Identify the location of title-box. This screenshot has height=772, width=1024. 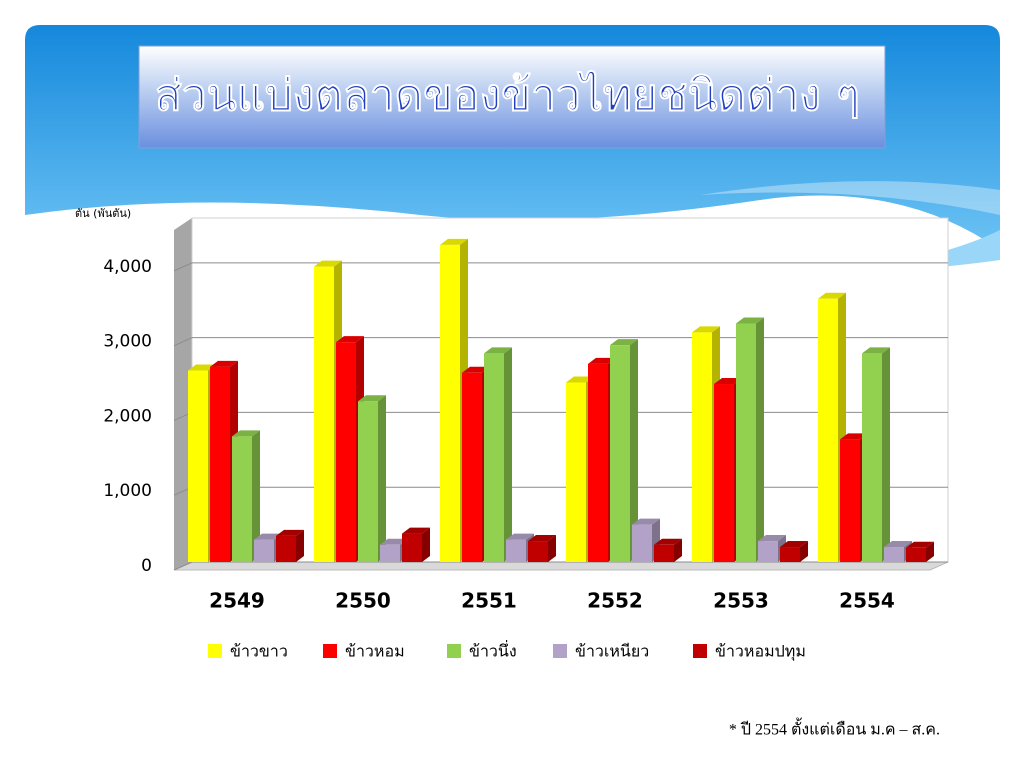
(512, 97).